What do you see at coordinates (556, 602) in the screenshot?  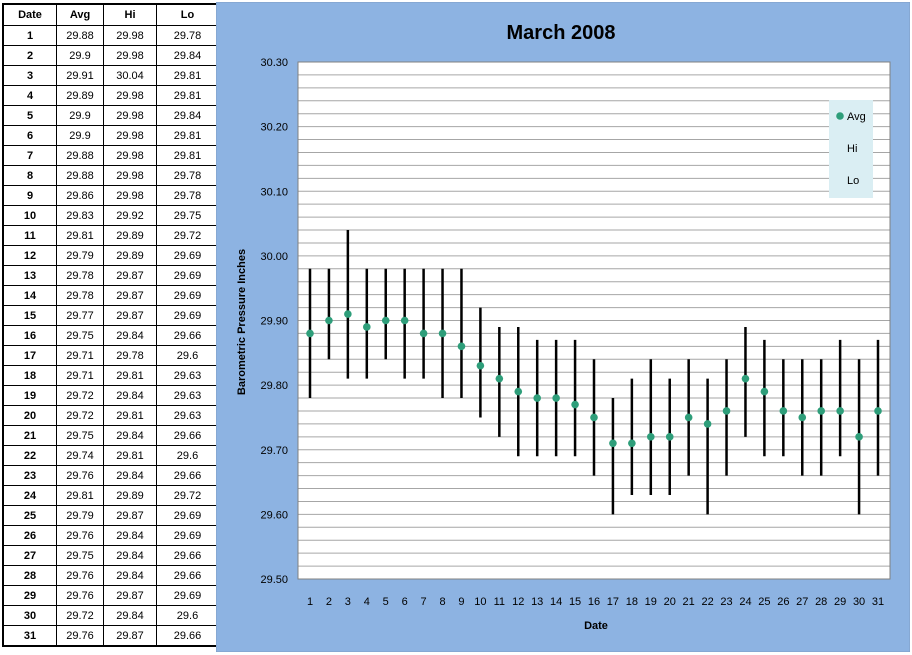 I see `x-tick-label: 14` at bounding box center [556, 602].